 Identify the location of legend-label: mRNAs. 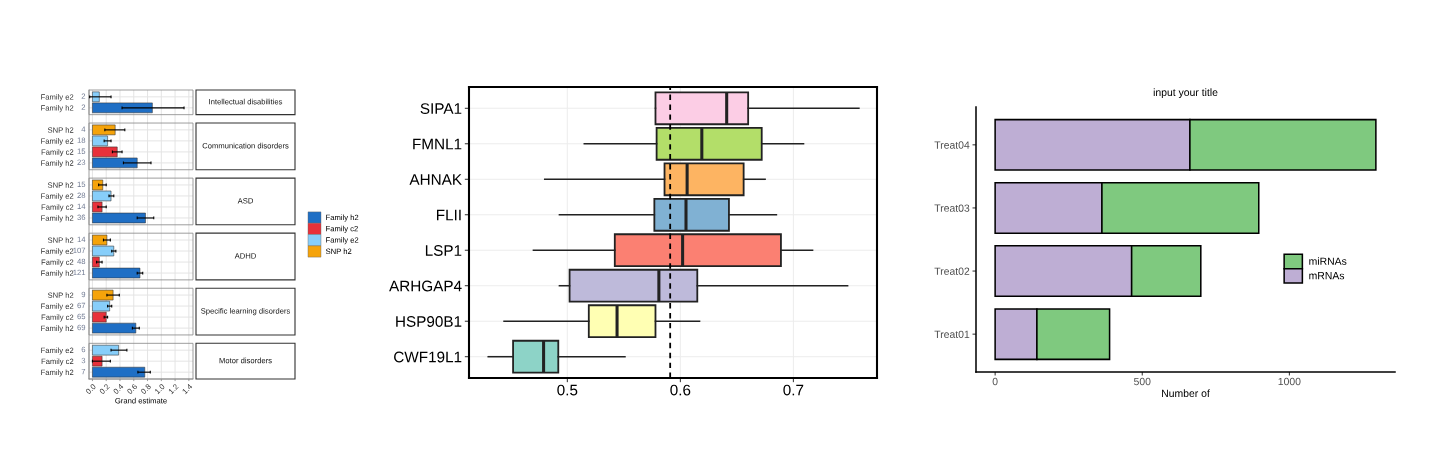
(1327, 276).